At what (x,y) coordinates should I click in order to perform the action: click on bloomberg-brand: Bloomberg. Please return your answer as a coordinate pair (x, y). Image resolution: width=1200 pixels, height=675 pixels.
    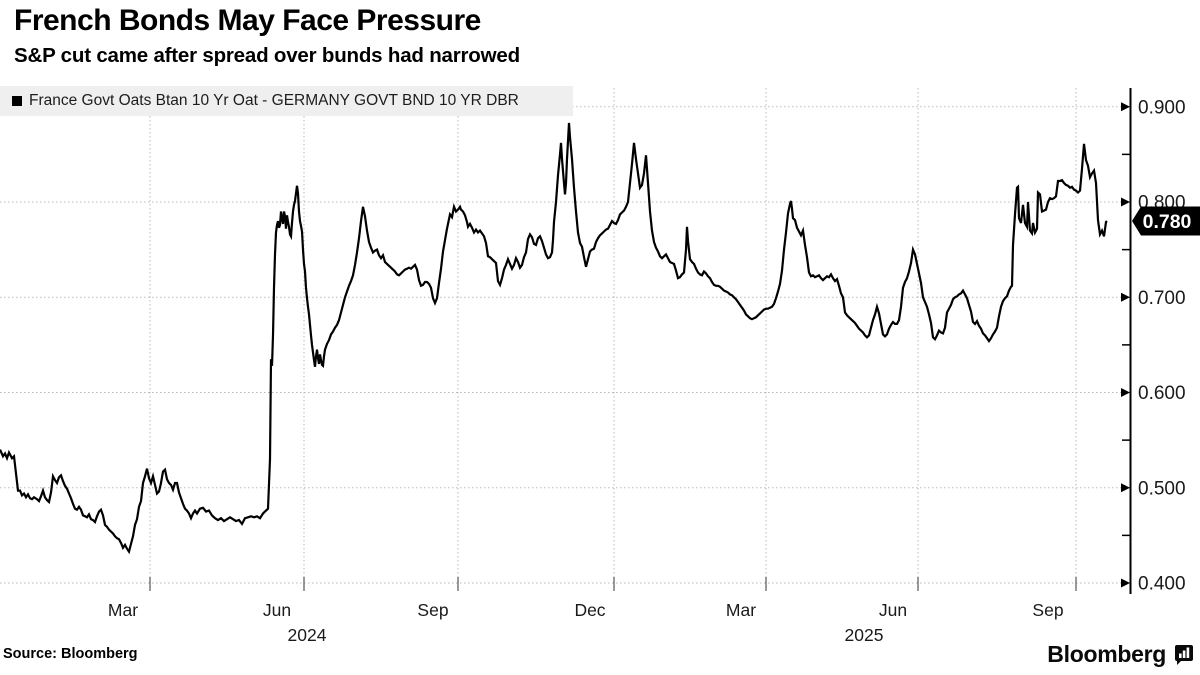
    Looking at the image, I should click on (1120, 654).